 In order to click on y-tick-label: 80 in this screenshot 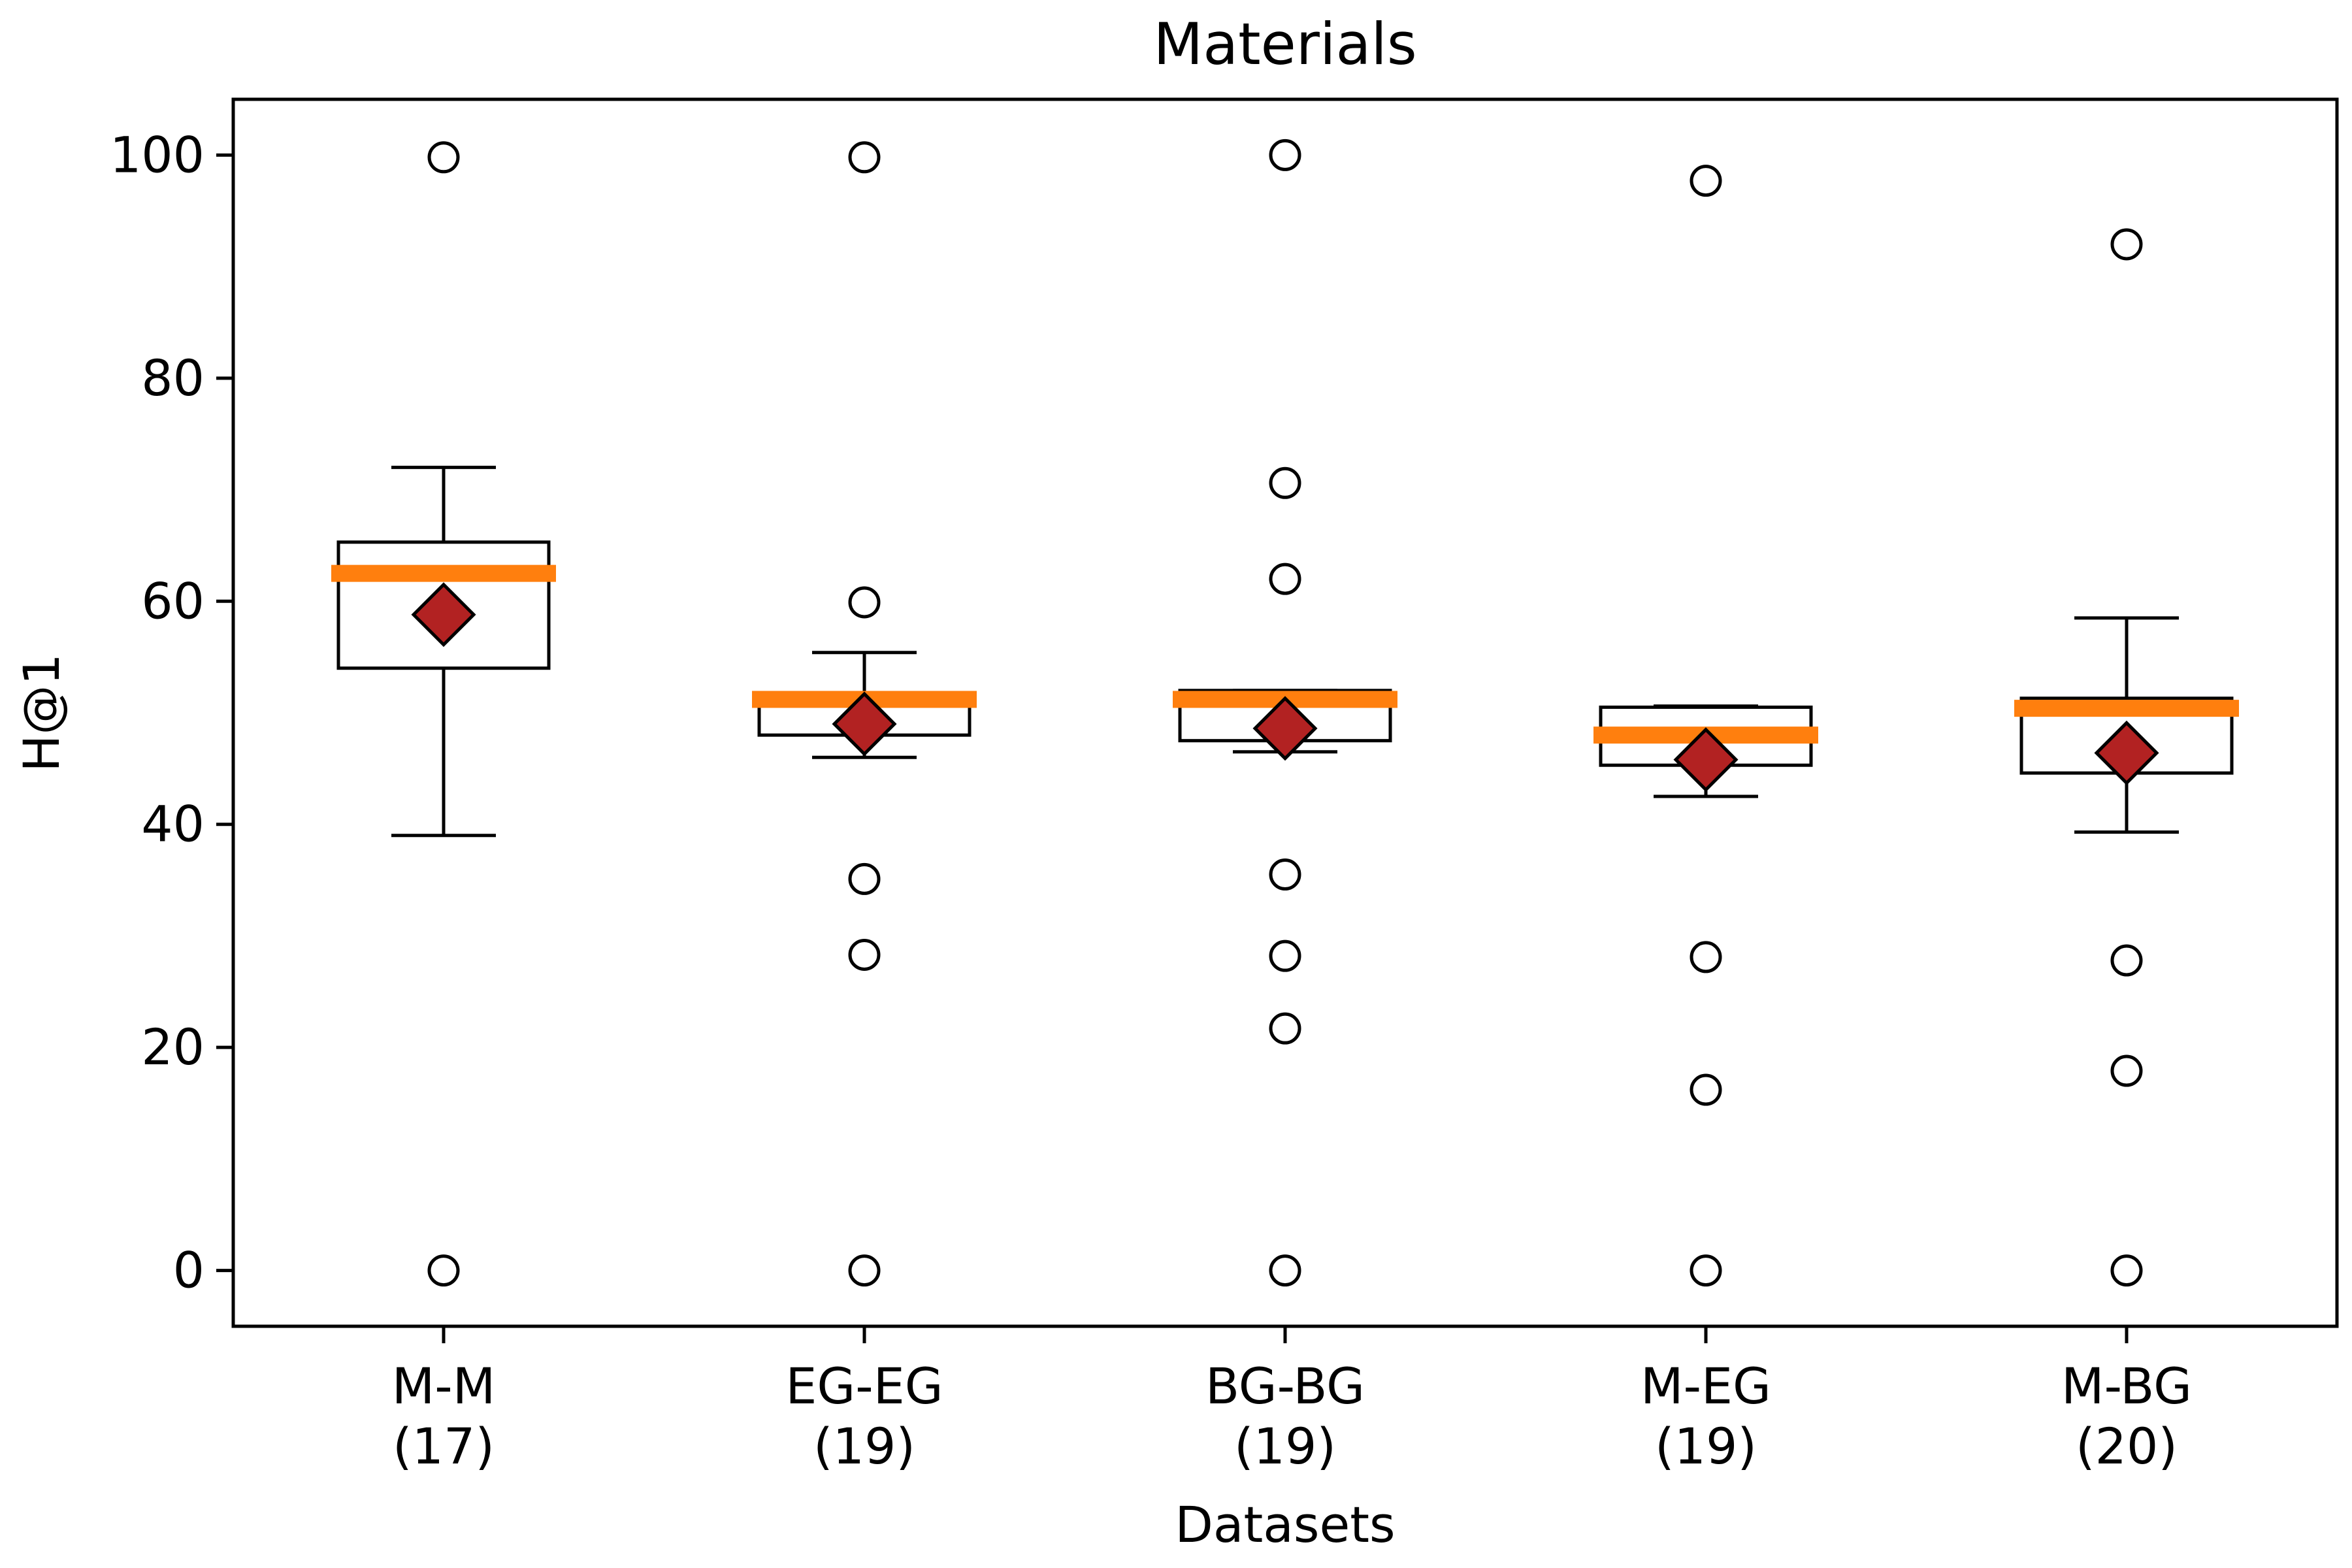, I will do `click(172, 378)`.